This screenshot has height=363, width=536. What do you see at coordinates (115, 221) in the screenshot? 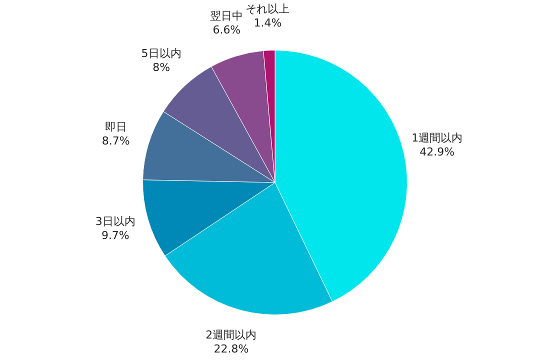
I see `slice-label: 3日以内` at bounding box center [115, 221].